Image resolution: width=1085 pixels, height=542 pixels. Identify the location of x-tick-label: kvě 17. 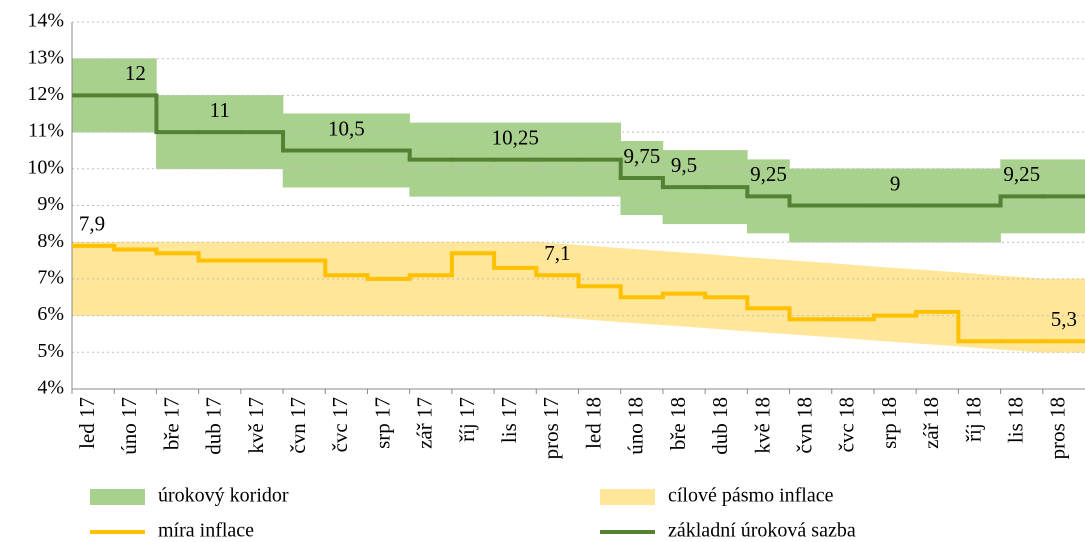
(256, 425).